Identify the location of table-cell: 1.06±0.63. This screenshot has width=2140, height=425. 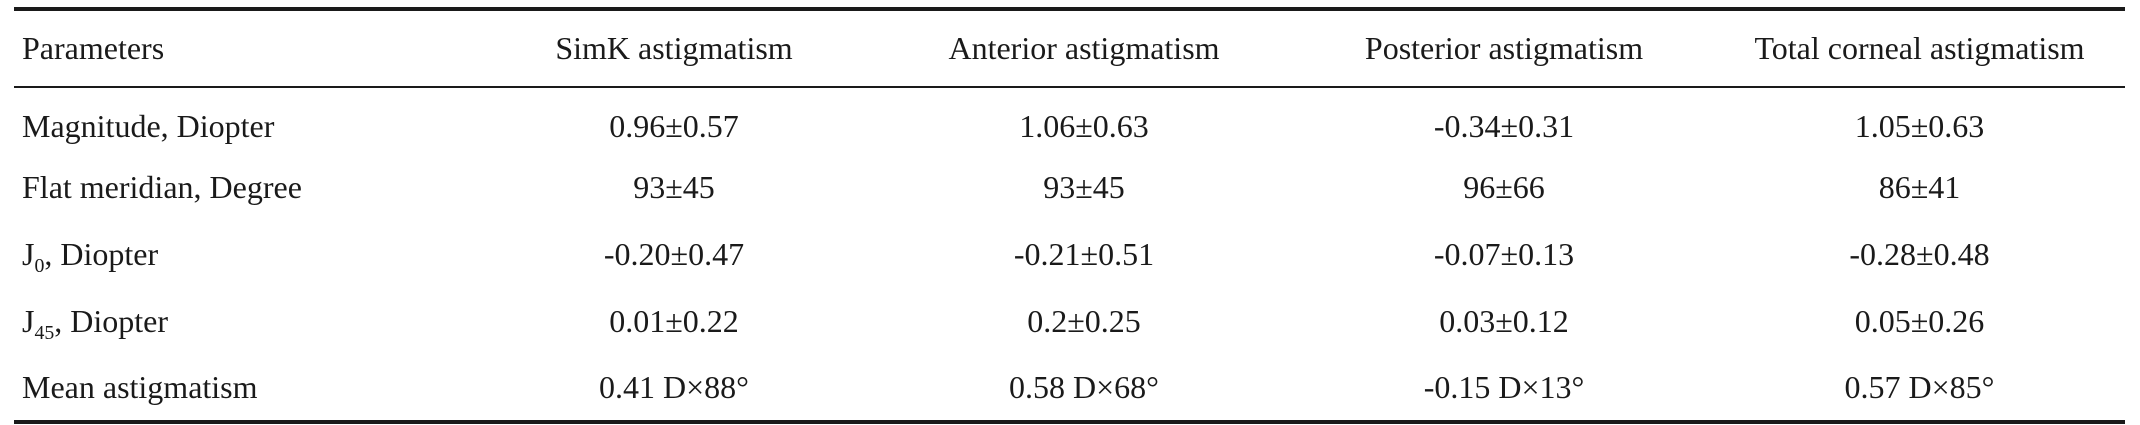
(1084, 125).